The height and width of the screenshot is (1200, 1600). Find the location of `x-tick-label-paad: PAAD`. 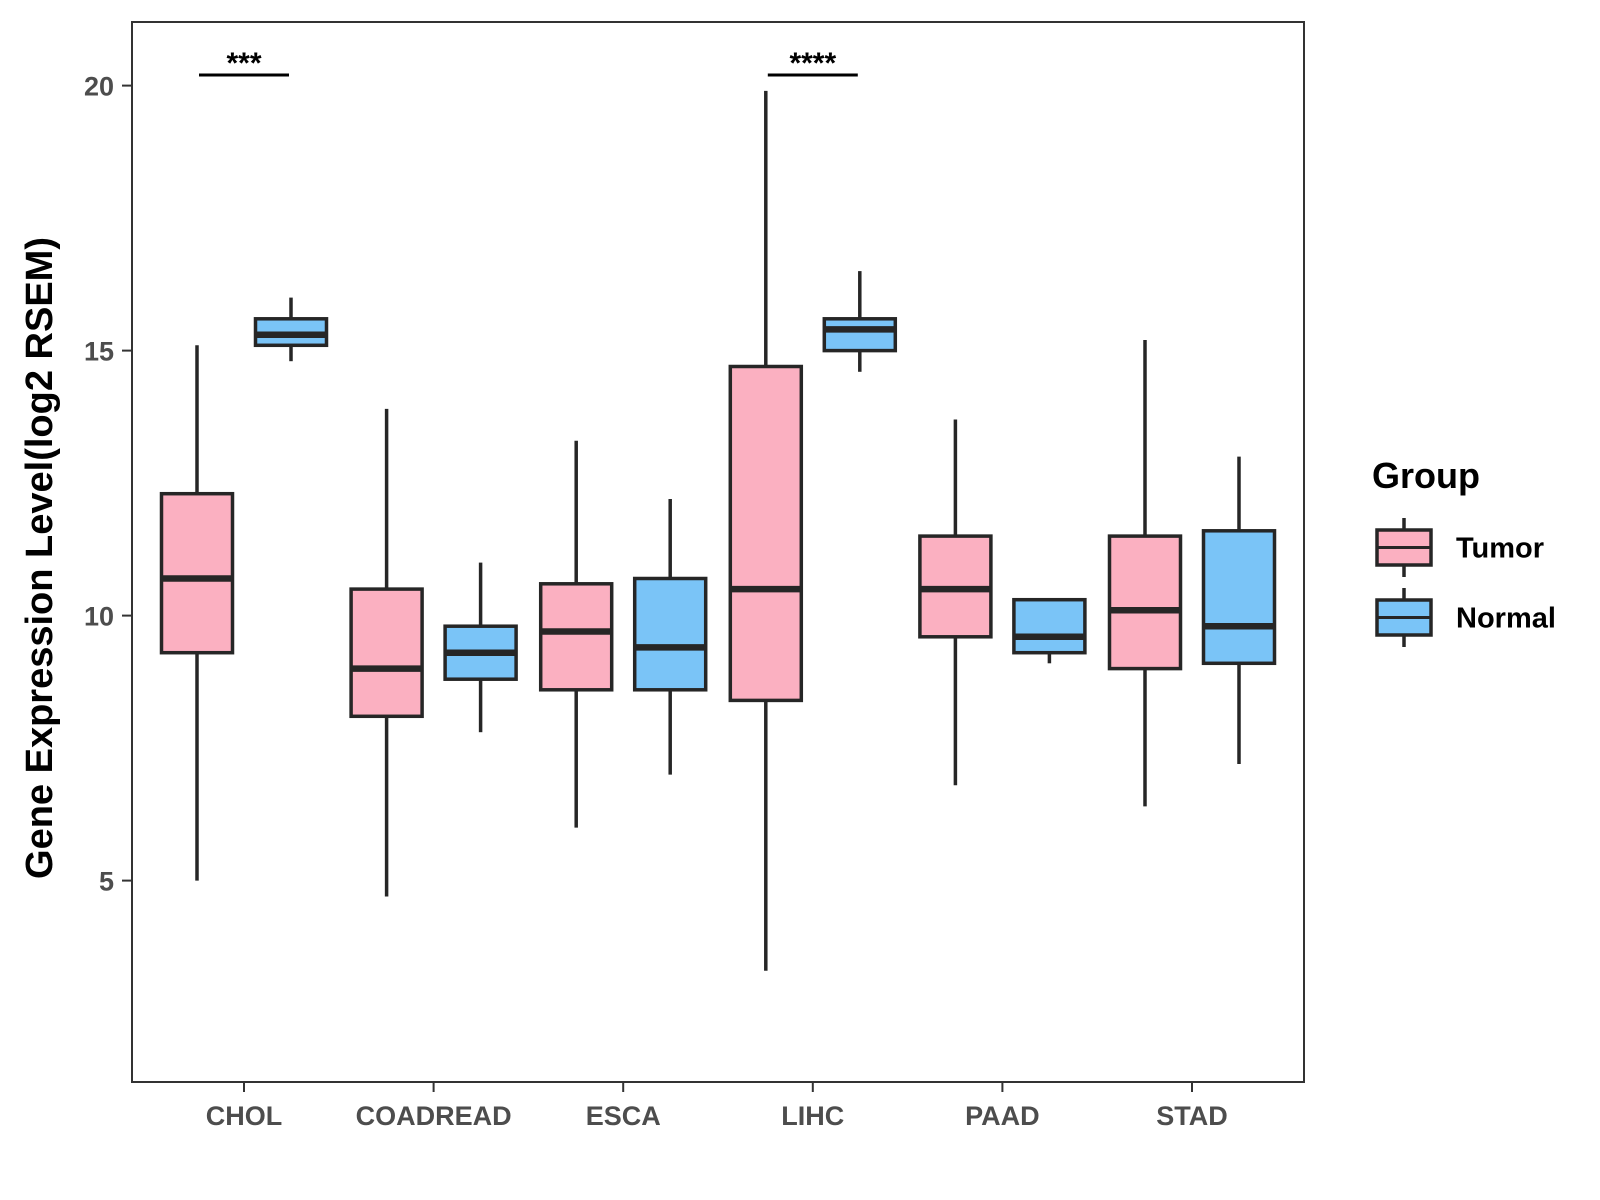

x-tick-label-paad: PAAD is located at coordinates (1002, 1116).